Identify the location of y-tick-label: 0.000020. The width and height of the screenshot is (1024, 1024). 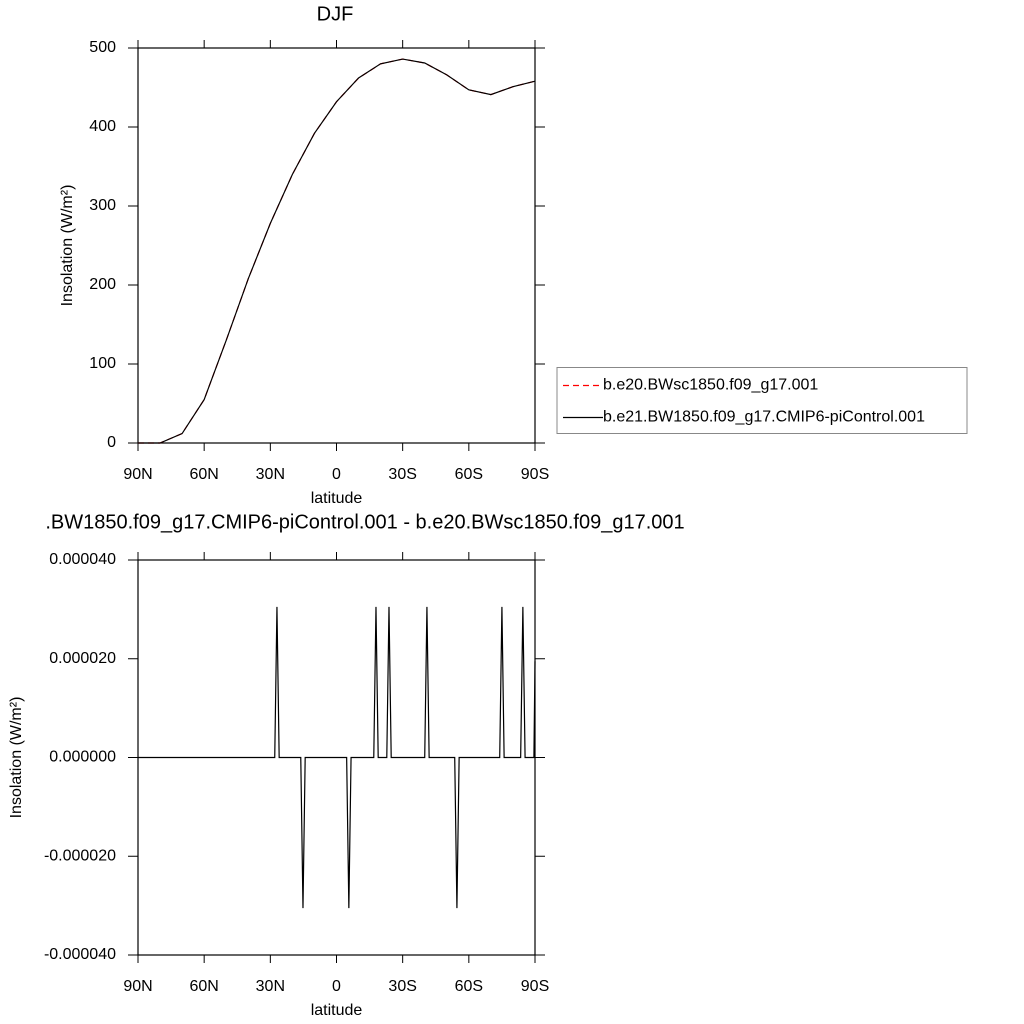
(82, 658).